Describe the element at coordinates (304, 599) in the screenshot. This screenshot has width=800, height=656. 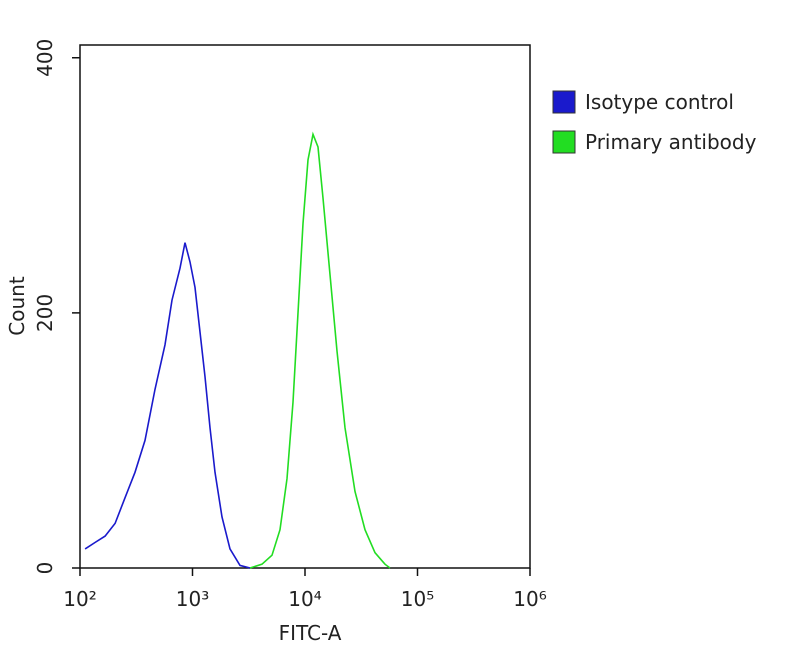
I see `x-tick-label: 10⁴` at that location.